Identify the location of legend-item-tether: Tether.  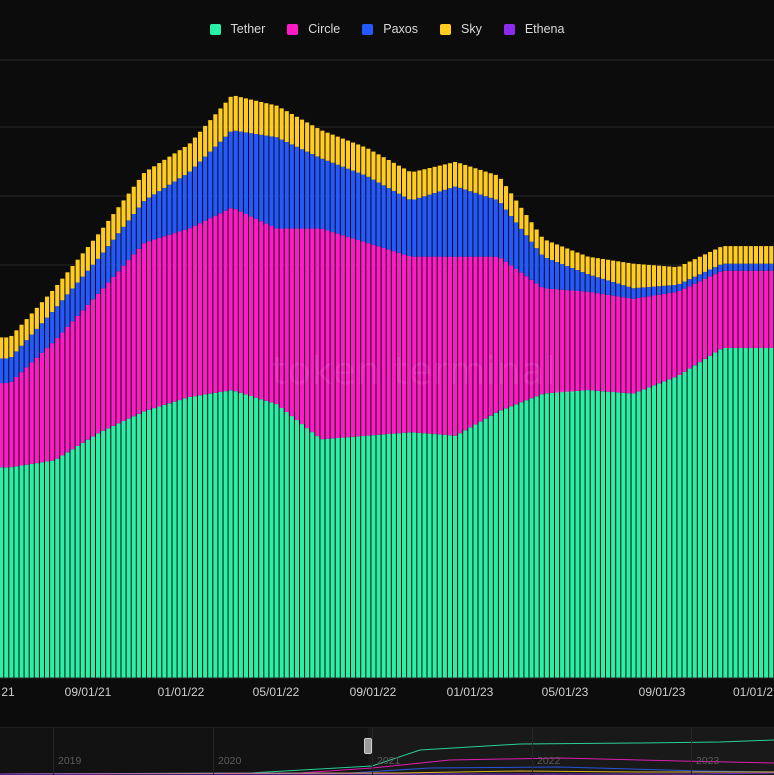
(237, 29).